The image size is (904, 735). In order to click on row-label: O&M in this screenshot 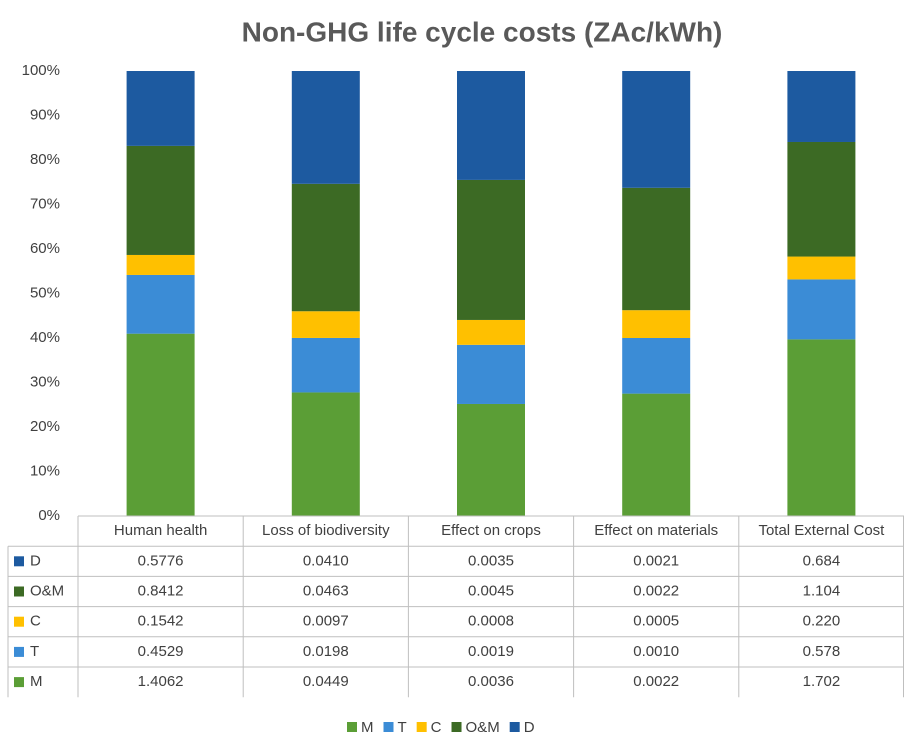, I will do `click(47, 590)`.